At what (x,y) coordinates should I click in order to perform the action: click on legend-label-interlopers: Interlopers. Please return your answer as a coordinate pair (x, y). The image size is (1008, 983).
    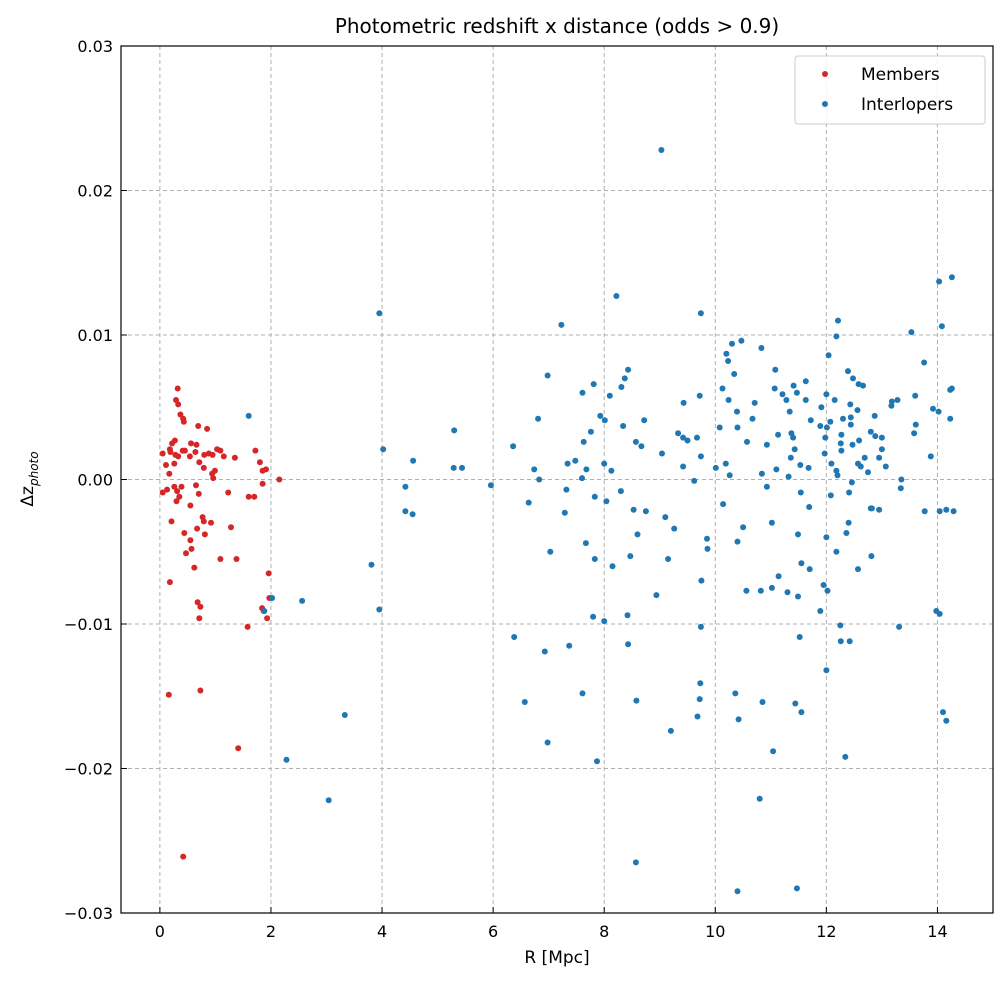
    Looking at the image, I should click on (907, 105).